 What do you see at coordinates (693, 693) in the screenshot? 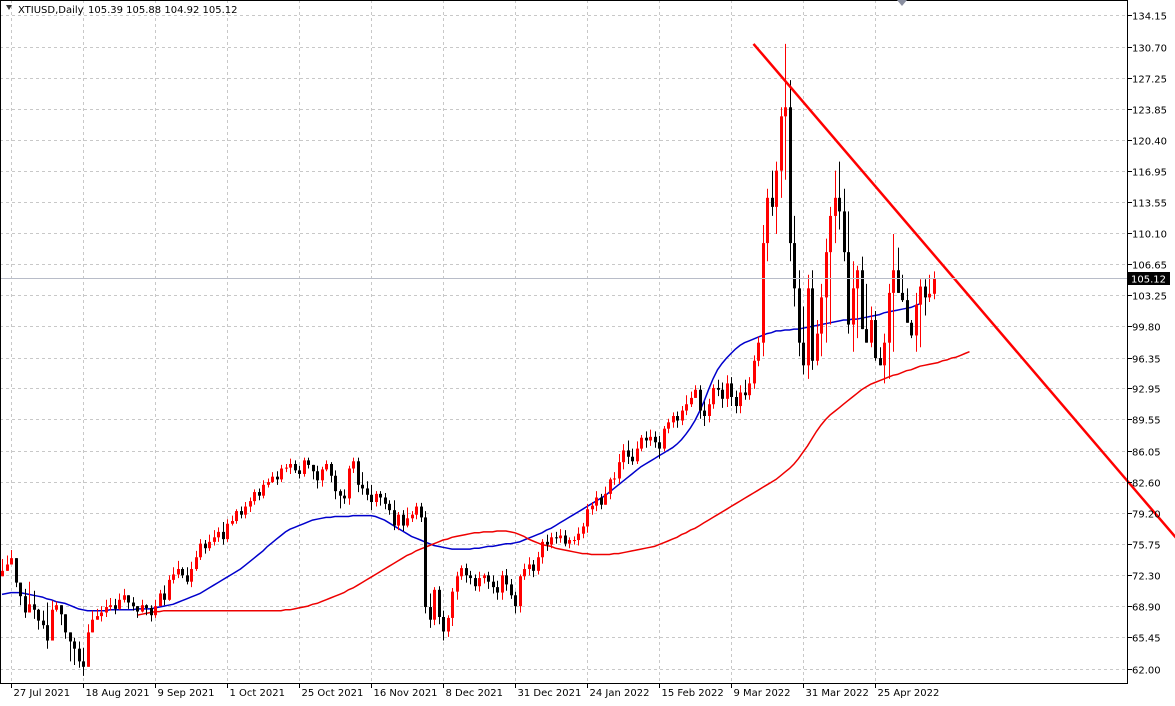
I see `x-tick-label: 15 Feb 2022` at bounding box center [693, 693].